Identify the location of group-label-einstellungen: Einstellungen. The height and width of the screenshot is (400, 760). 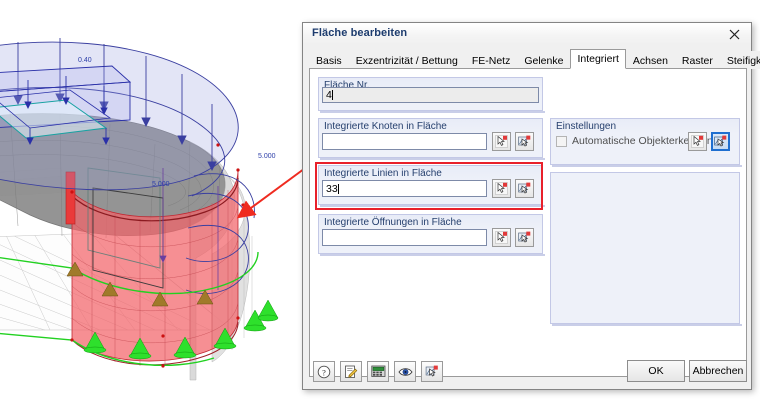
(586, 126).